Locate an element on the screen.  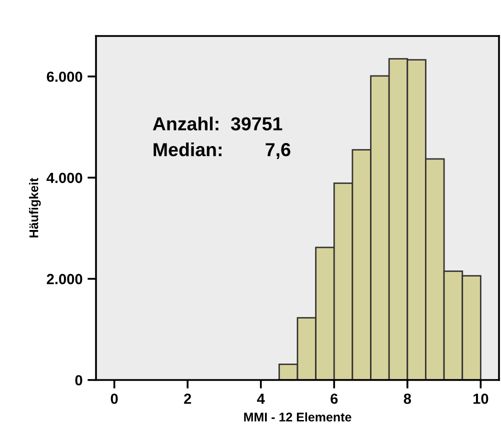
x-tick-label: 4 is located at coordinates (261, 399).